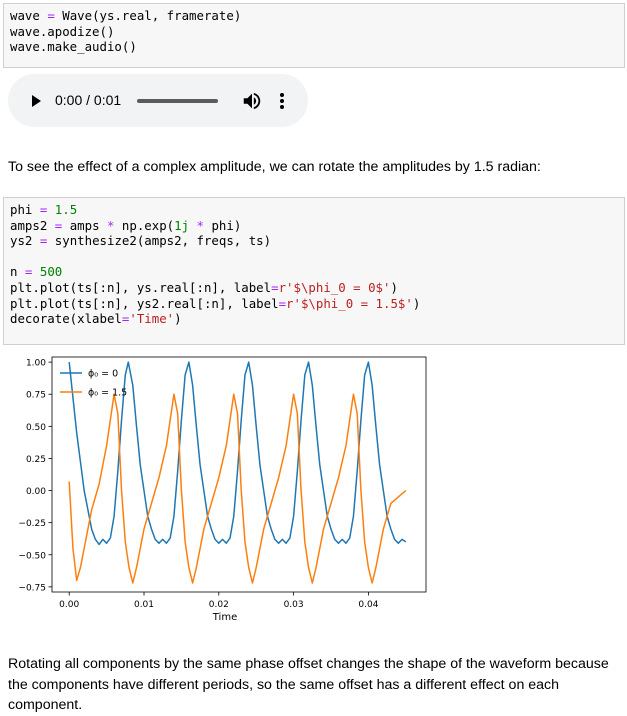  I want to click on code-token: 1.5, so click(66, 209).